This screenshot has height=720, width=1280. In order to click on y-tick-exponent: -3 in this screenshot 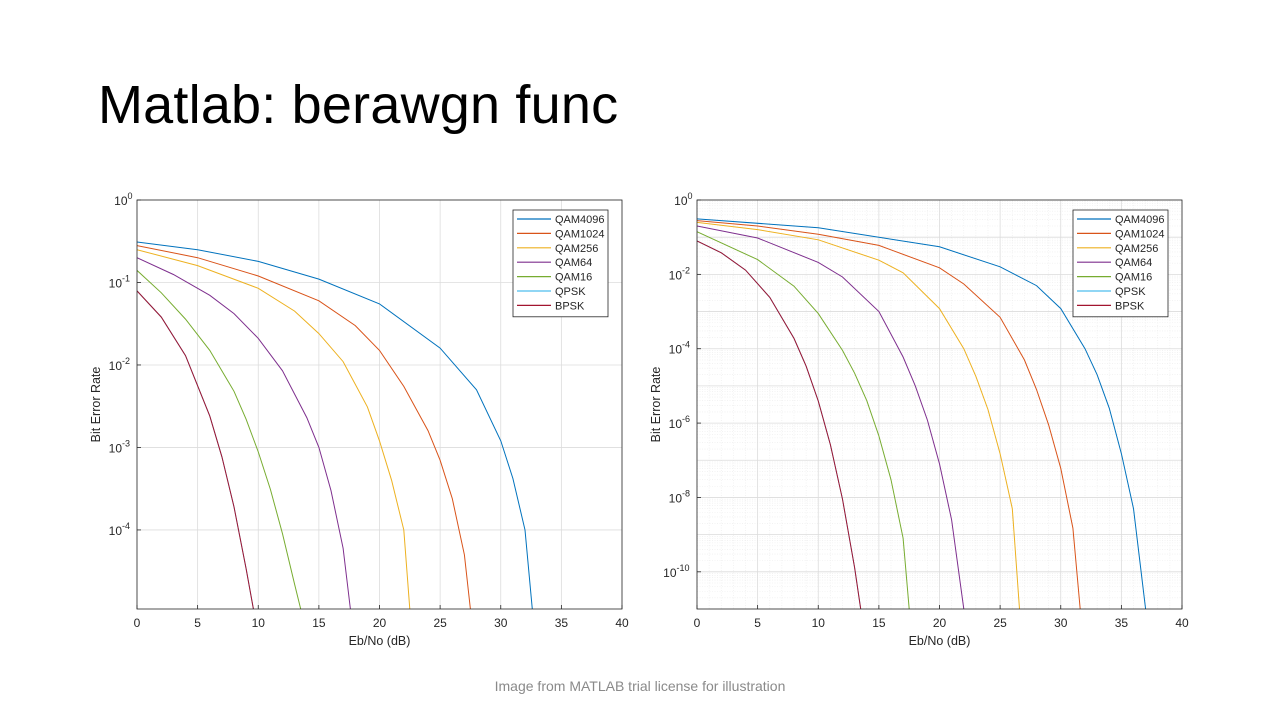, I will do `click(126, 443)`.